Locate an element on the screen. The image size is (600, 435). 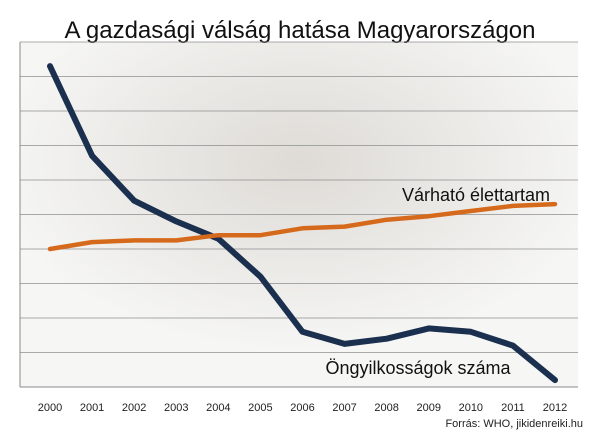
x-tick-label: 2012 is located at coordinates (555, 408).